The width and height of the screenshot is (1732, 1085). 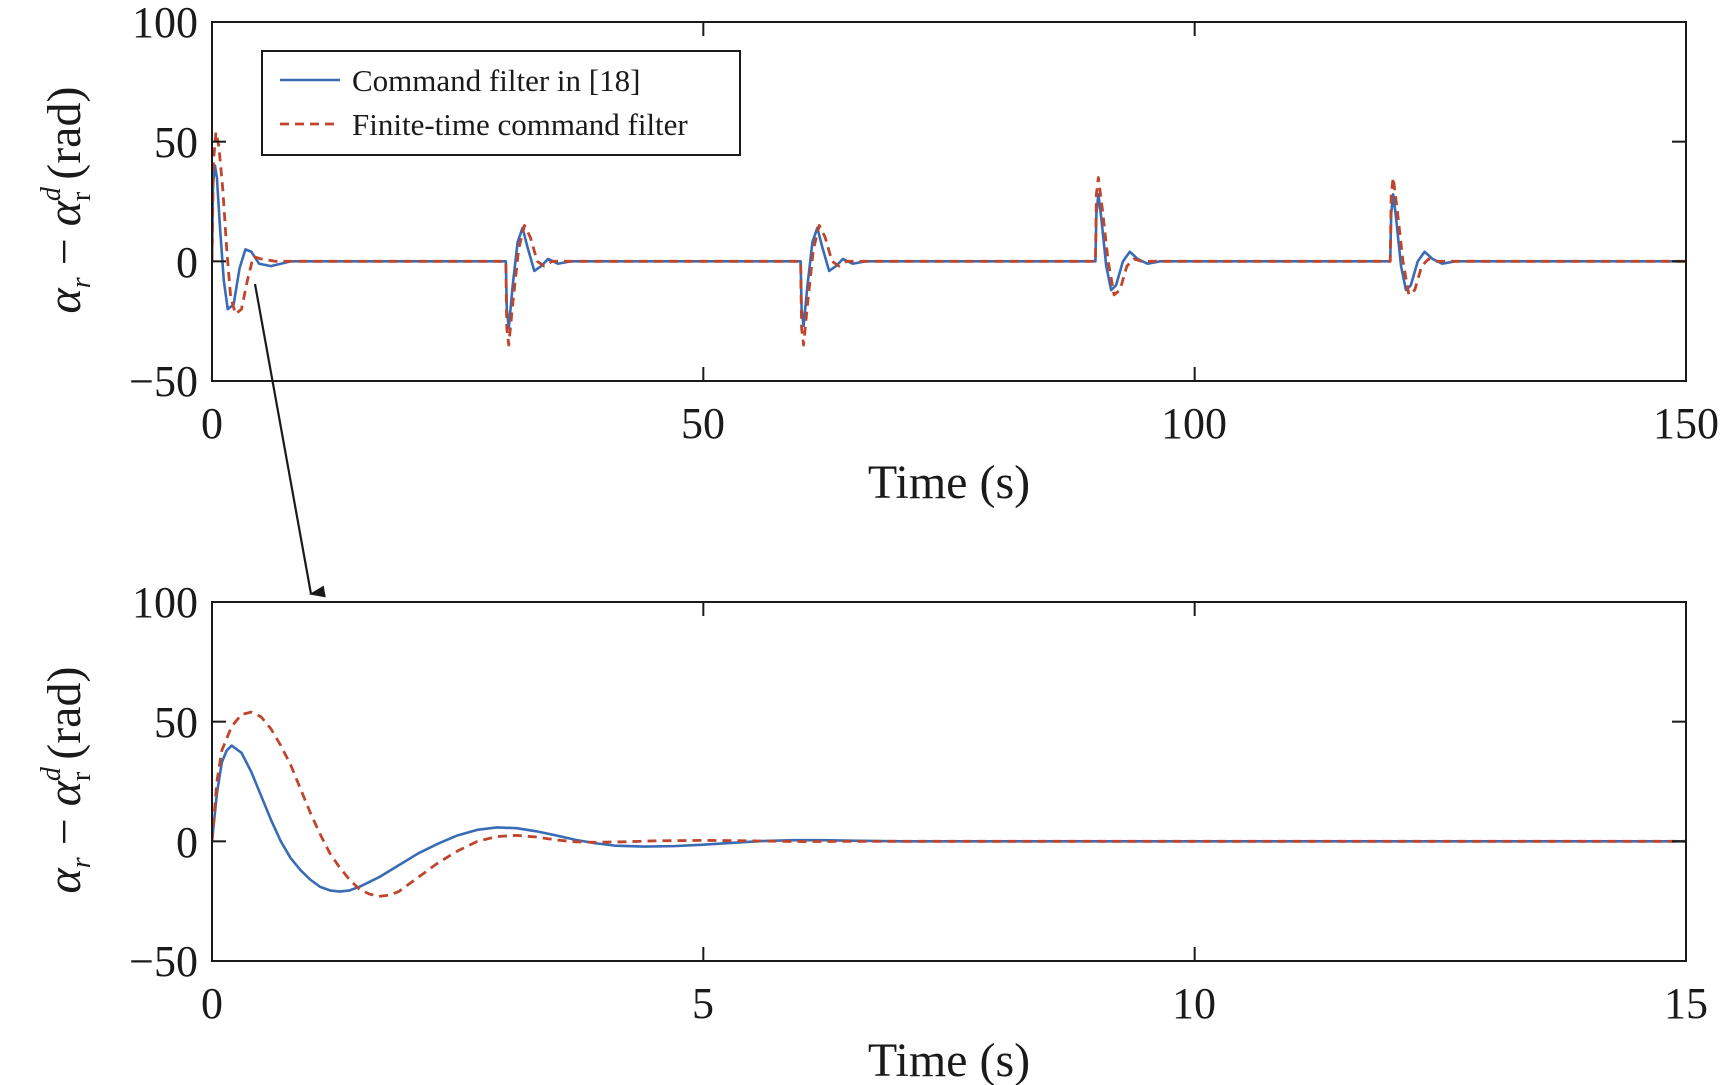 What do you see at coordinates (1194, 1003) in the screenshot?
I see `bottom-xtick-label: 10` at bounding box center [1194, 1003].